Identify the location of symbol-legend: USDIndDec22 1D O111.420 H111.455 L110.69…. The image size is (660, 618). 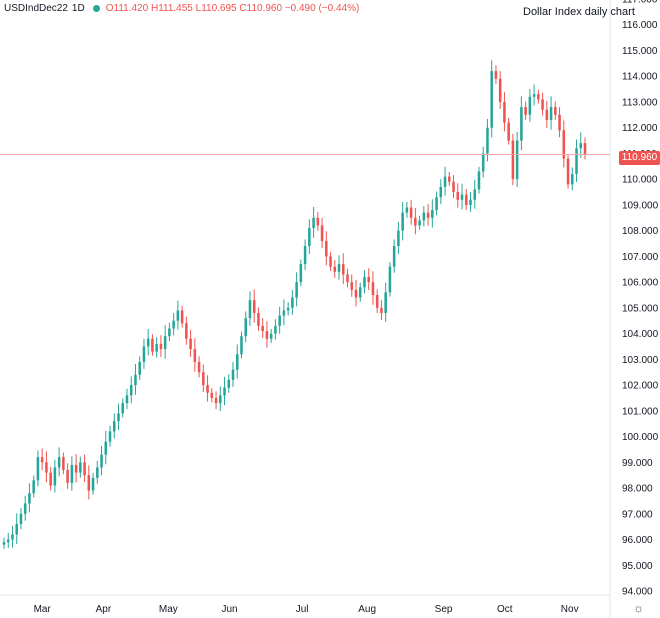
(181, 8).